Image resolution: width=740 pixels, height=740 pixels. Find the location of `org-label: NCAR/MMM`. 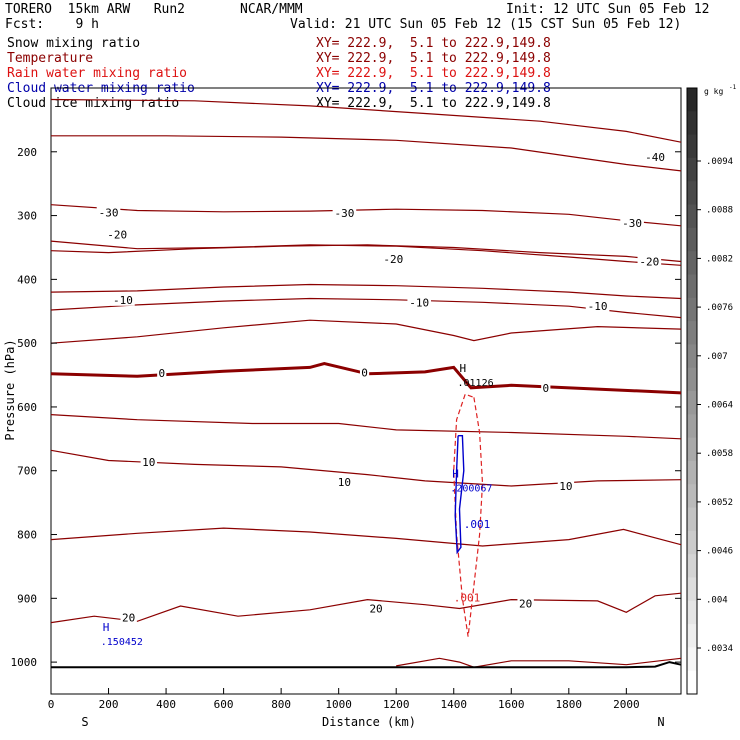

org-label: NCAR/MMM is located at coordinates (271, 9).